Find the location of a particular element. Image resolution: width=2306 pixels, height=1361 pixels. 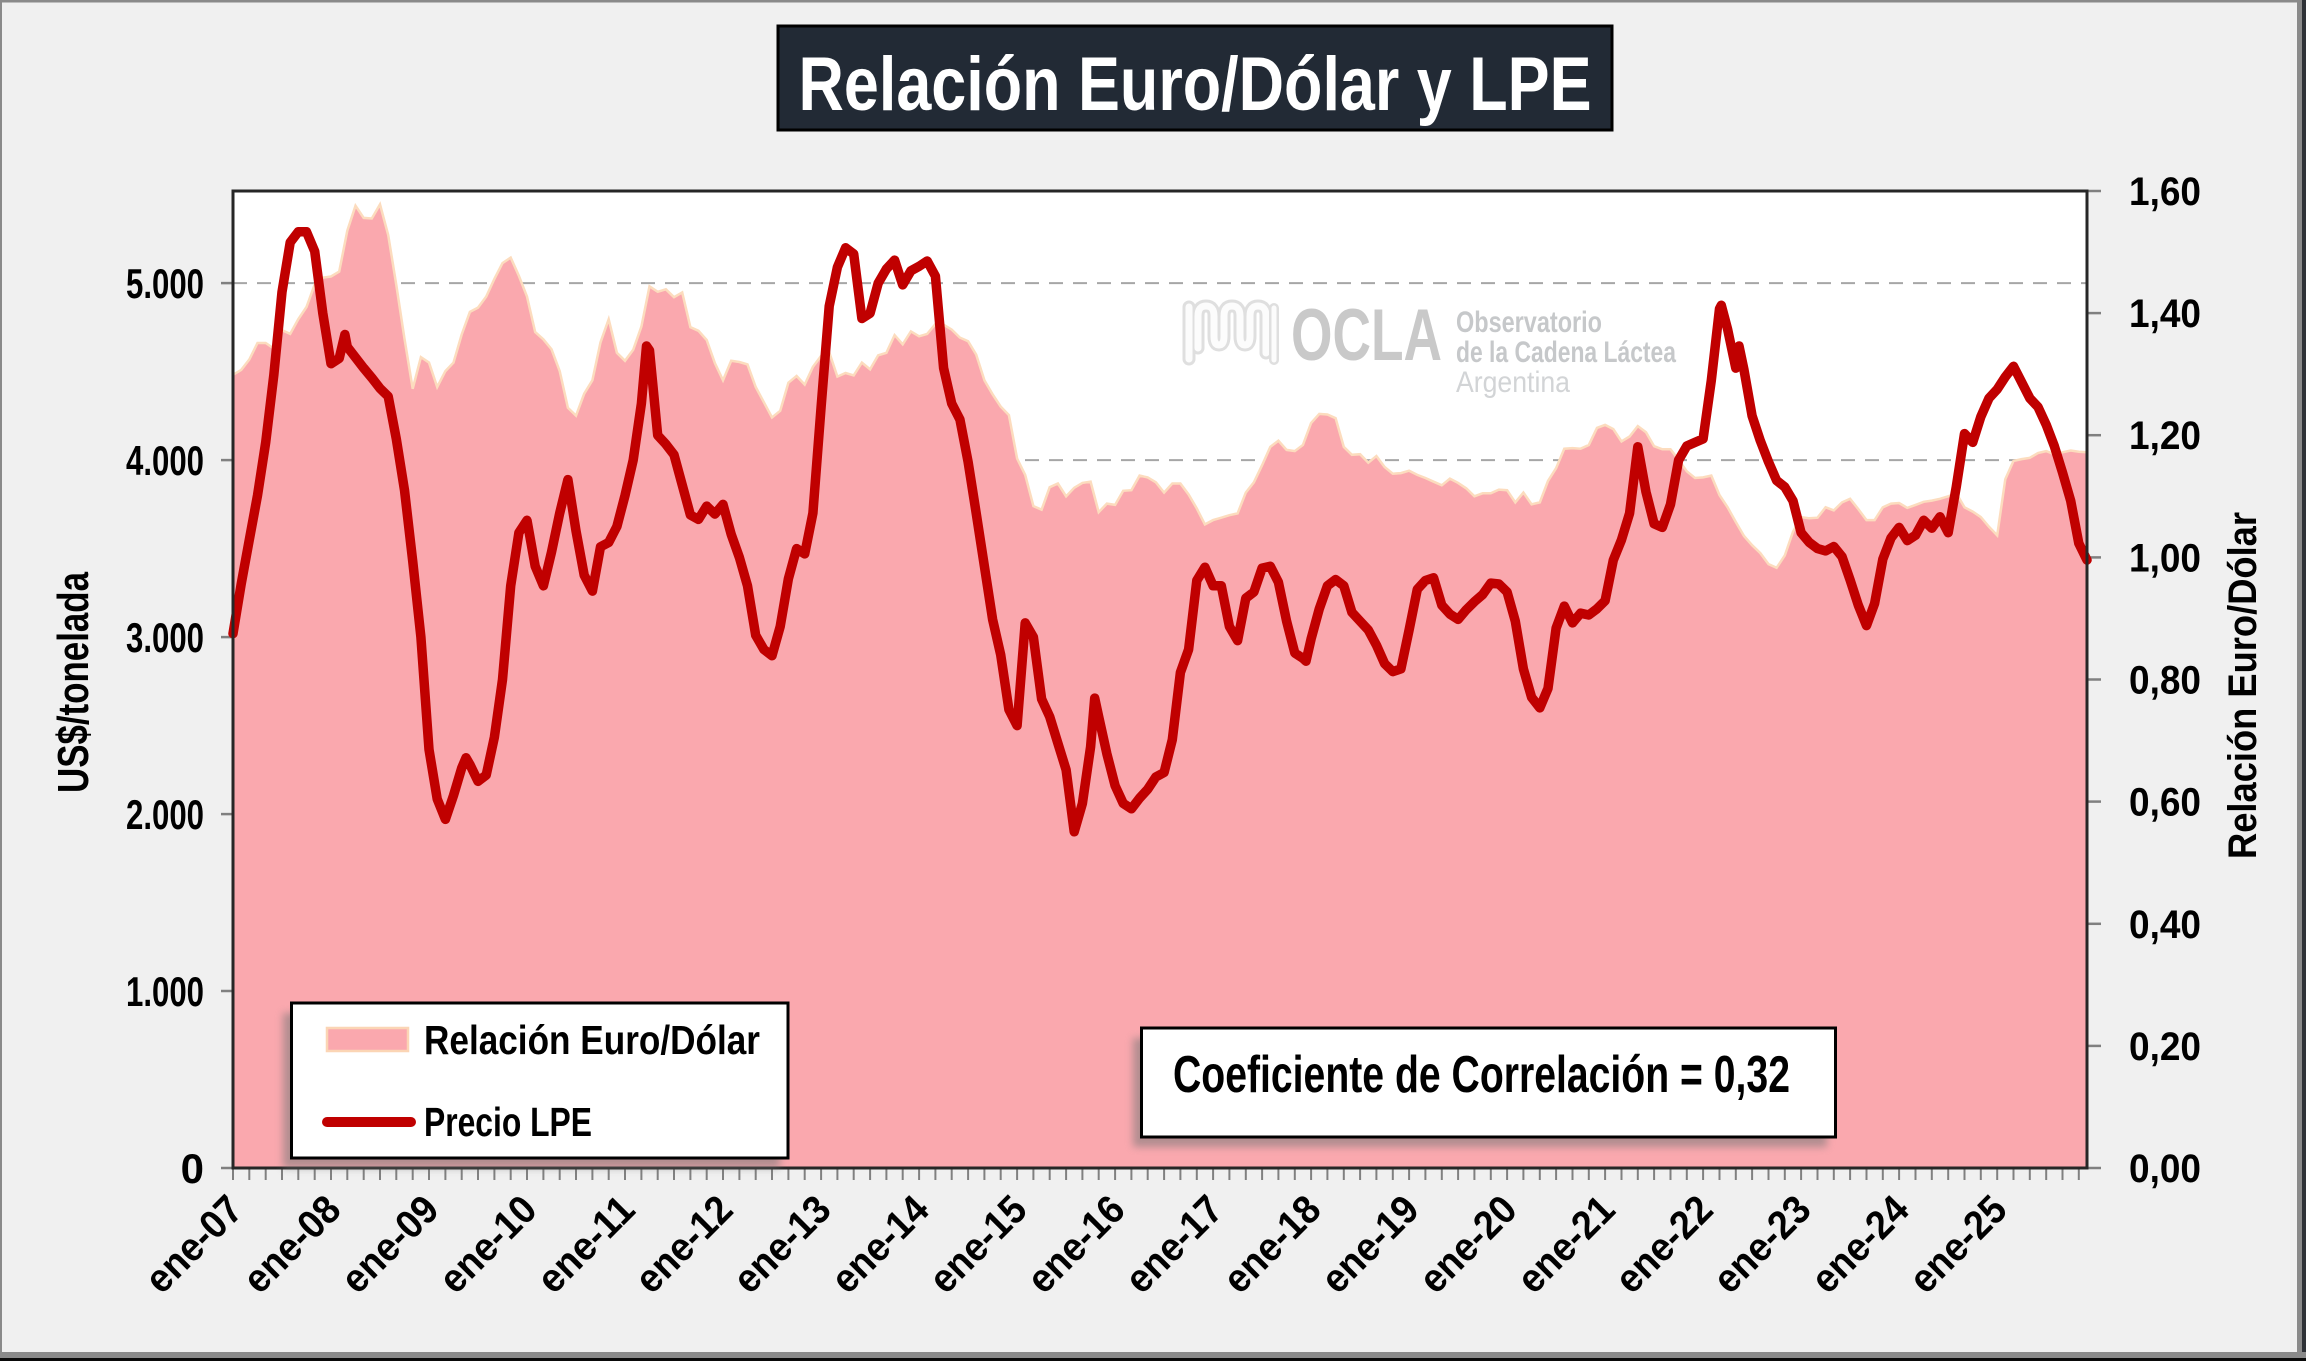

svg-text: Argentina is located at coordinates (1513, 382).